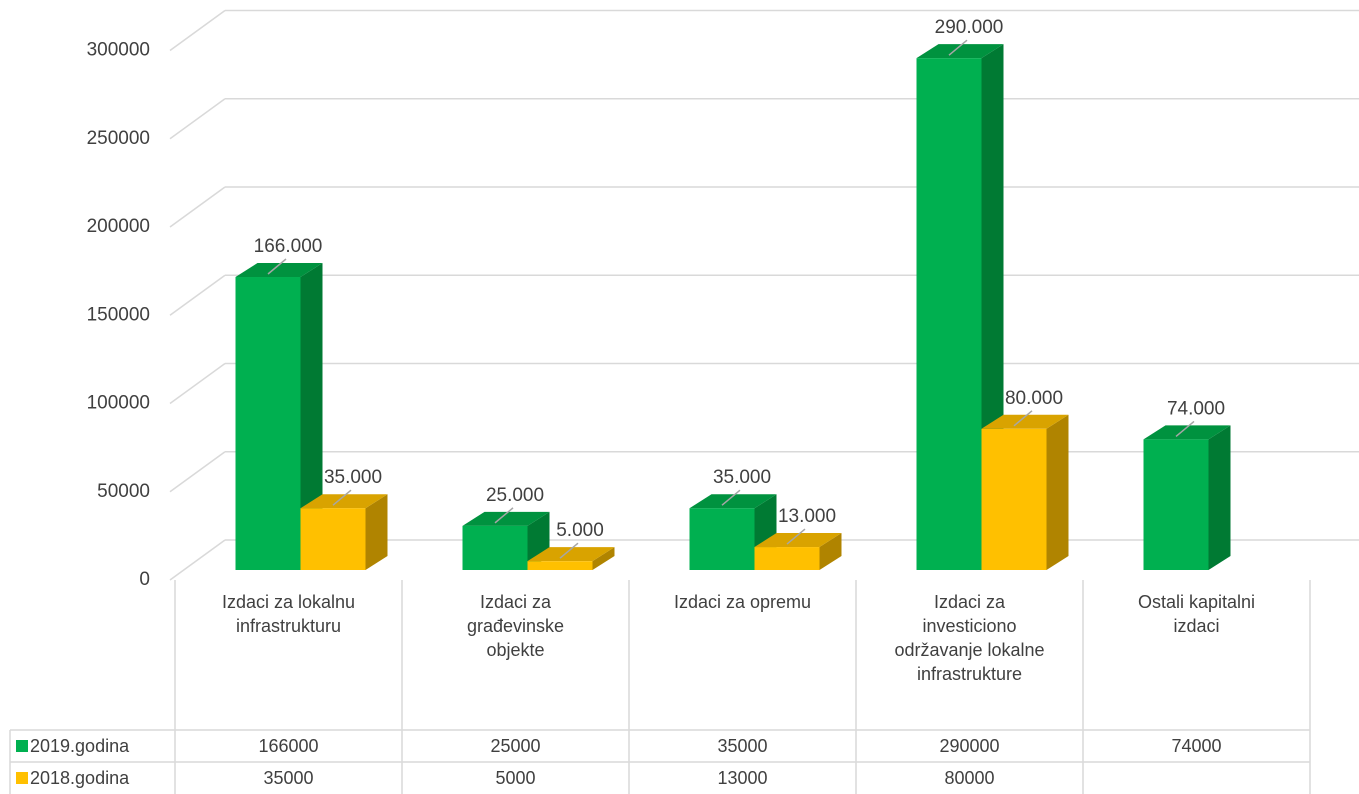 The image size is (1359, 794). Describe the element at coordinates (80, 746) in the screenshot. I see `legend-label: 2019.godina` at that location.